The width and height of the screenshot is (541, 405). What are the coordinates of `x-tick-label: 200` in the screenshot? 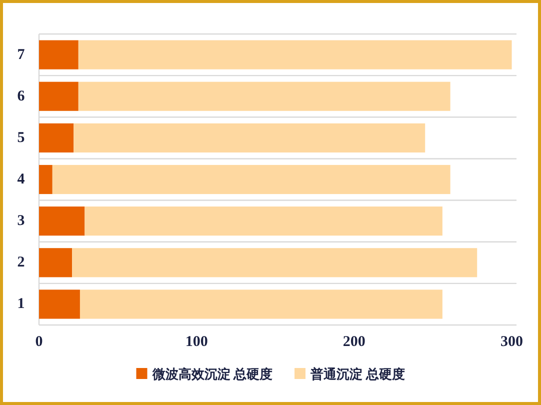 It's located at (354, 342).